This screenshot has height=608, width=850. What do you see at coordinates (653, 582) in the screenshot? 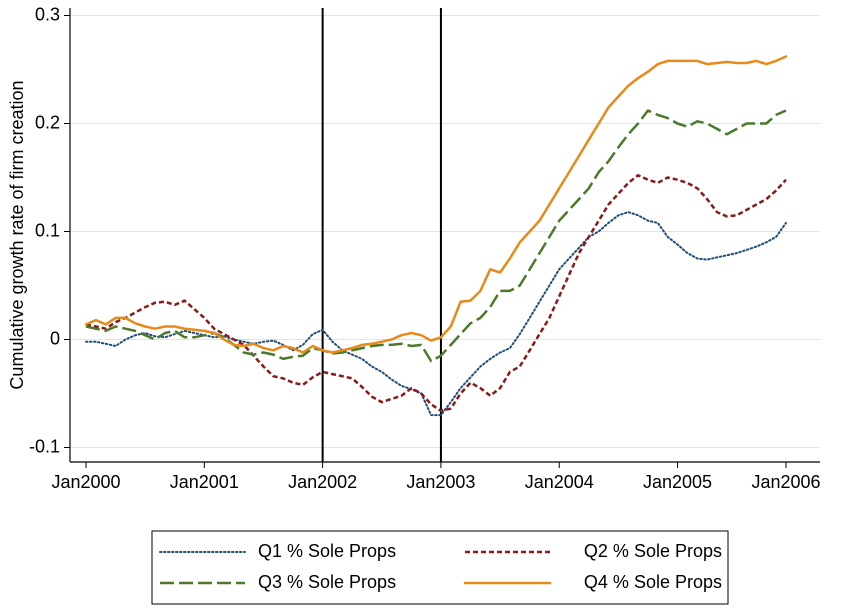
I see `legend-label-q4: Q4 % Sole Props` at bounding box center [653, 582].